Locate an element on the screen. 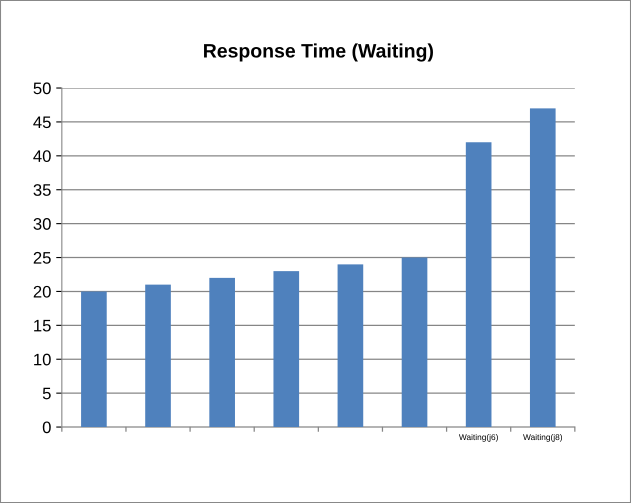 The width and height of the screenshot is (631, 503). y-tick-label: 40 is located at coordinates (42, 156).